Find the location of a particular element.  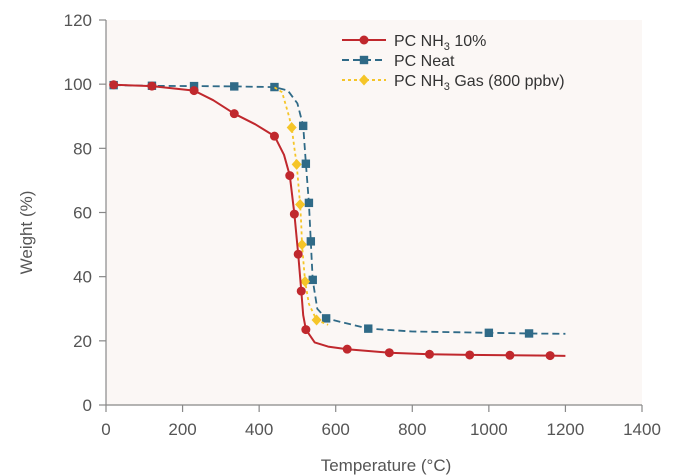

x-axis-title: Temperature (°C) is located at coordinates (386, 465).